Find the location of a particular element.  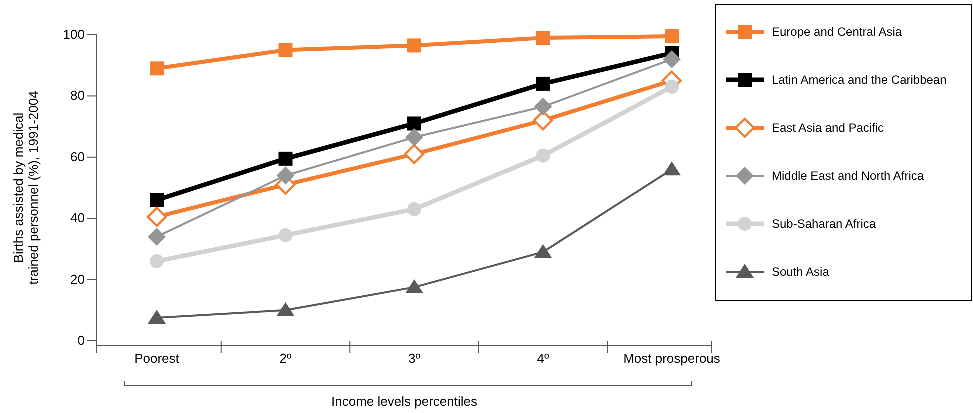

legend-label: Europe and Central Asia is located at coordinates (837, 32).